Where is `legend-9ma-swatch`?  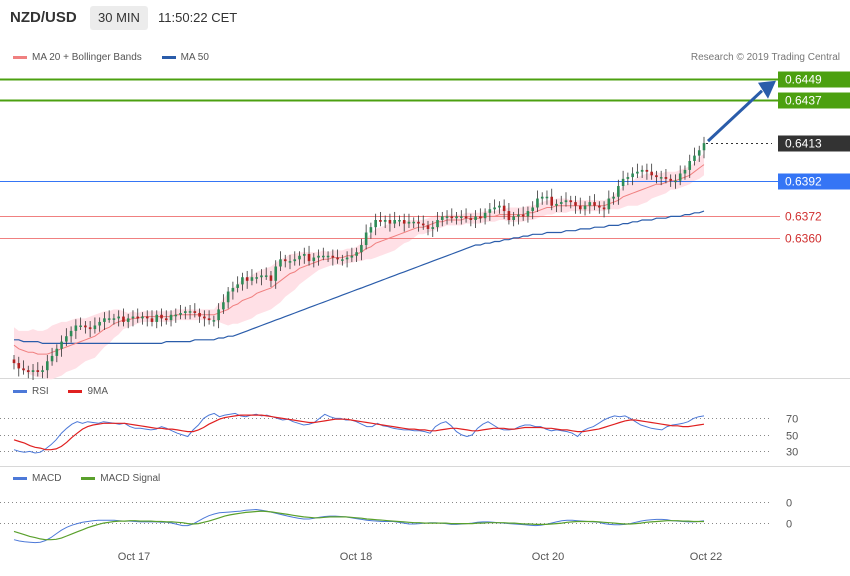 legend-9ma-swatch is located at coordinates (75, 391).